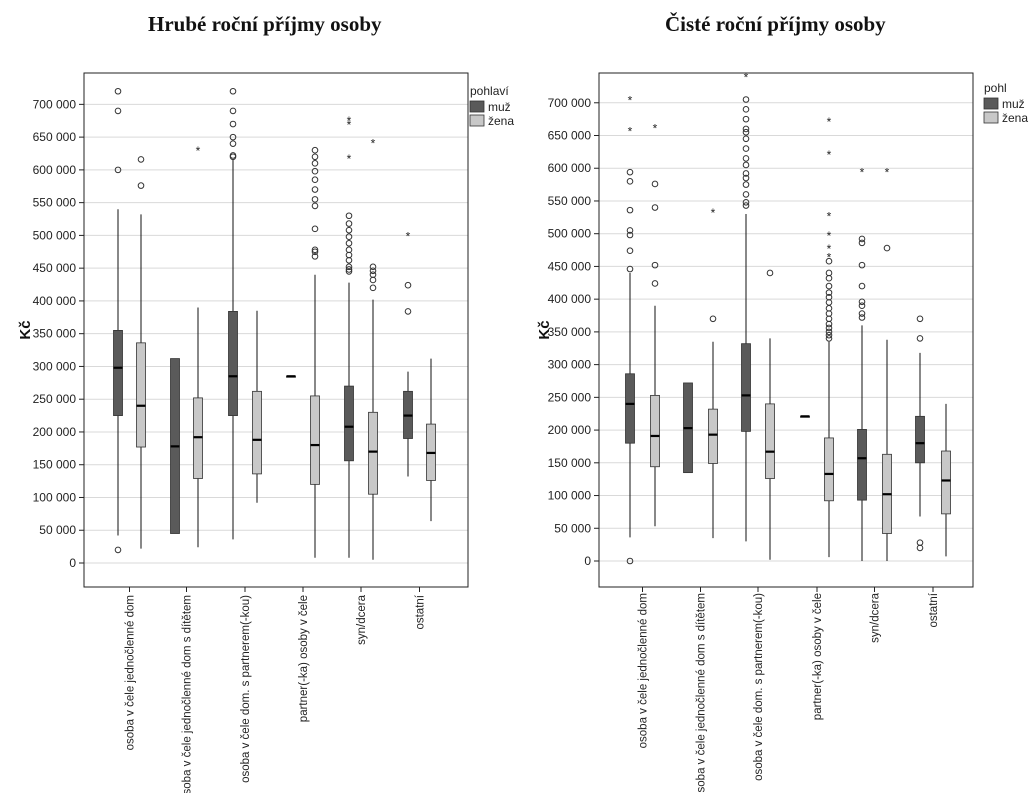 The height and width of the screenshot is (793, 1032). I want to click on category-label: partner(-ka) osoby v čele, so click(304, 658).